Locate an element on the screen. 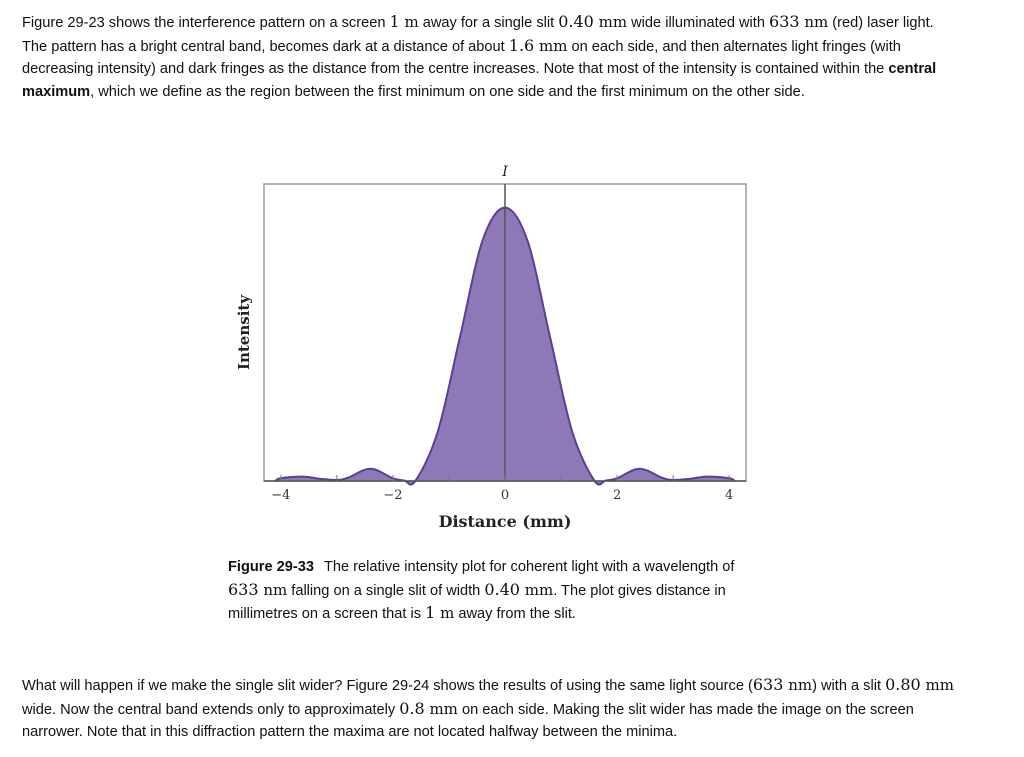 The image size is (1024, 757). x-axis-label: Distance (mm) is located at coordinates (505, 521).